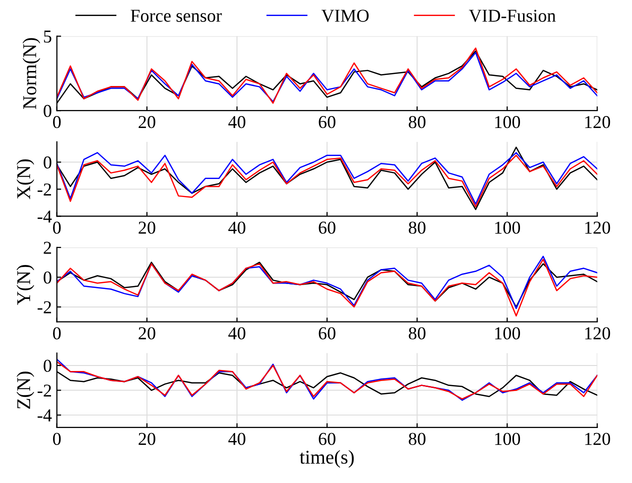 The height and width of the screenshot is (483, 632). I want to click on y-axis-title: Norm(N), so click(31, 74).